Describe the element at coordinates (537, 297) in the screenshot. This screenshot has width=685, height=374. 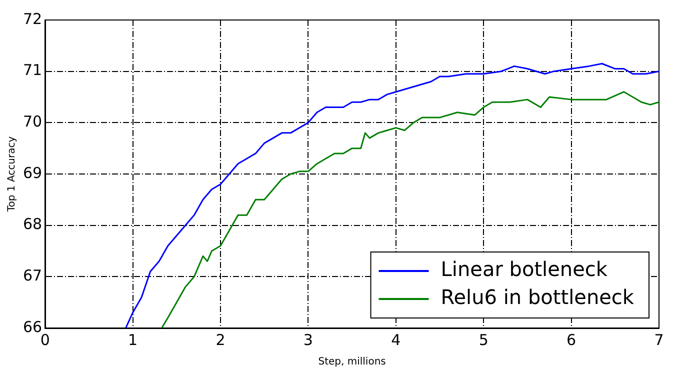
I see `legend-label: Relu6 in bottleneck` at that location.